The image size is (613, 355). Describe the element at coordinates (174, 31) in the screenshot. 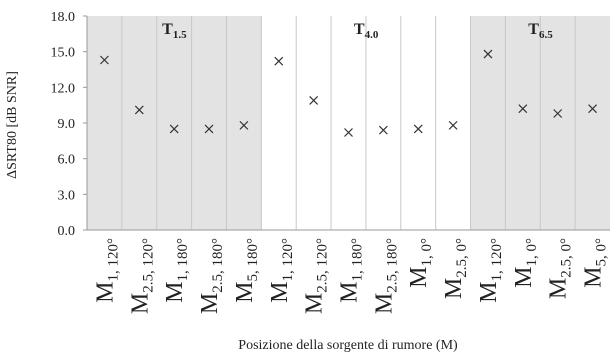

I see `group-label-0: T1.5` at that location.